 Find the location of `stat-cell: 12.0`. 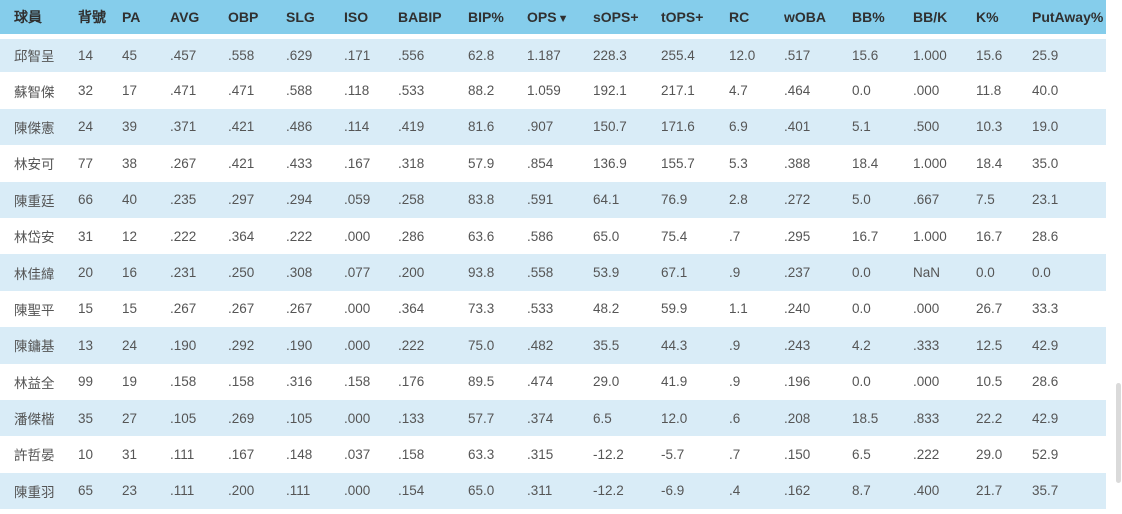

stat-cell: 12.0 is located at coordinates (674, 418).